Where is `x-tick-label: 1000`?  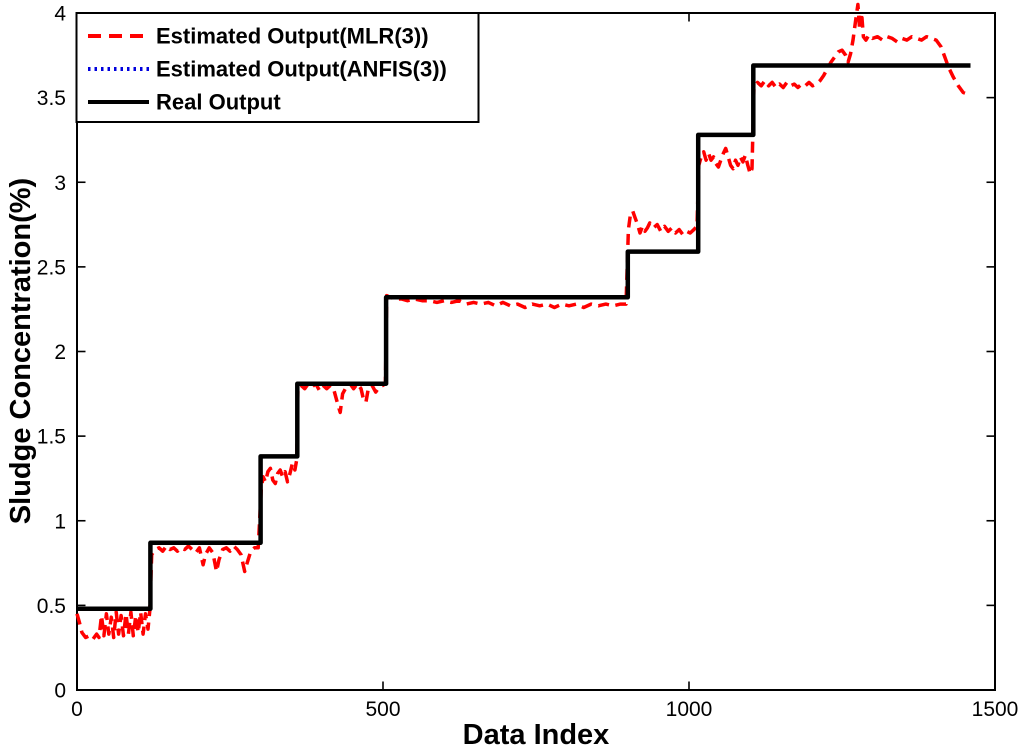 x-tick-label: 1000 is located at coordinates (689, 709).